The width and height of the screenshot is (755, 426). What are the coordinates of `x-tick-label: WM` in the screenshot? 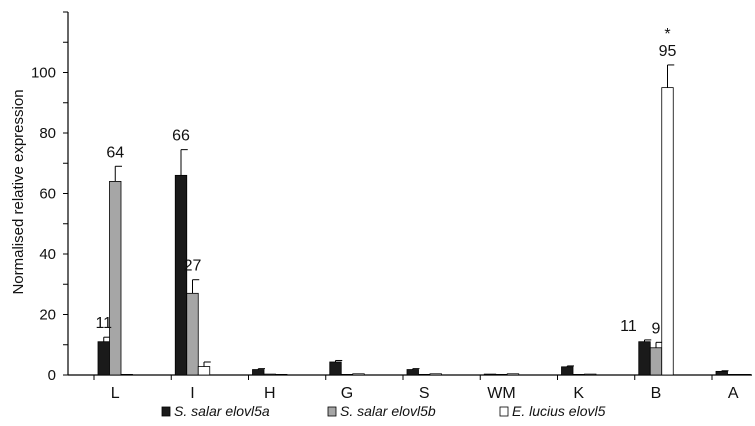 It's located at (501, 393).